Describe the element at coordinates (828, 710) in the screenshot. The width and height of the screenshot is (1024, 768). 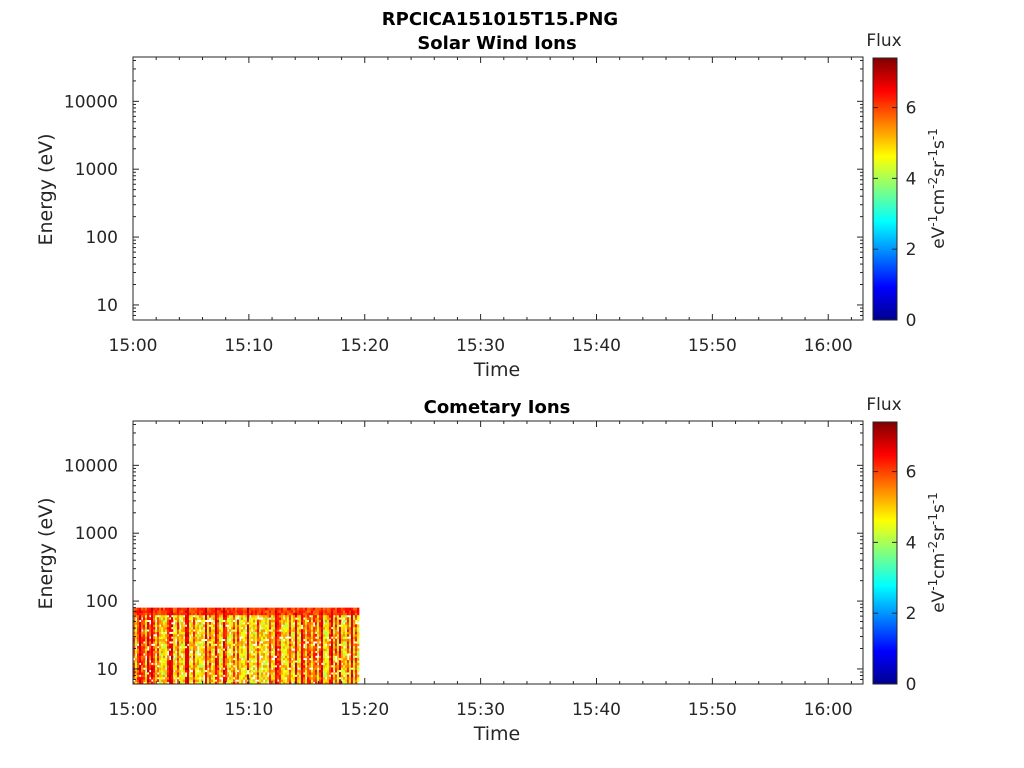
I see `x-tick-label: 16:00` at that location.